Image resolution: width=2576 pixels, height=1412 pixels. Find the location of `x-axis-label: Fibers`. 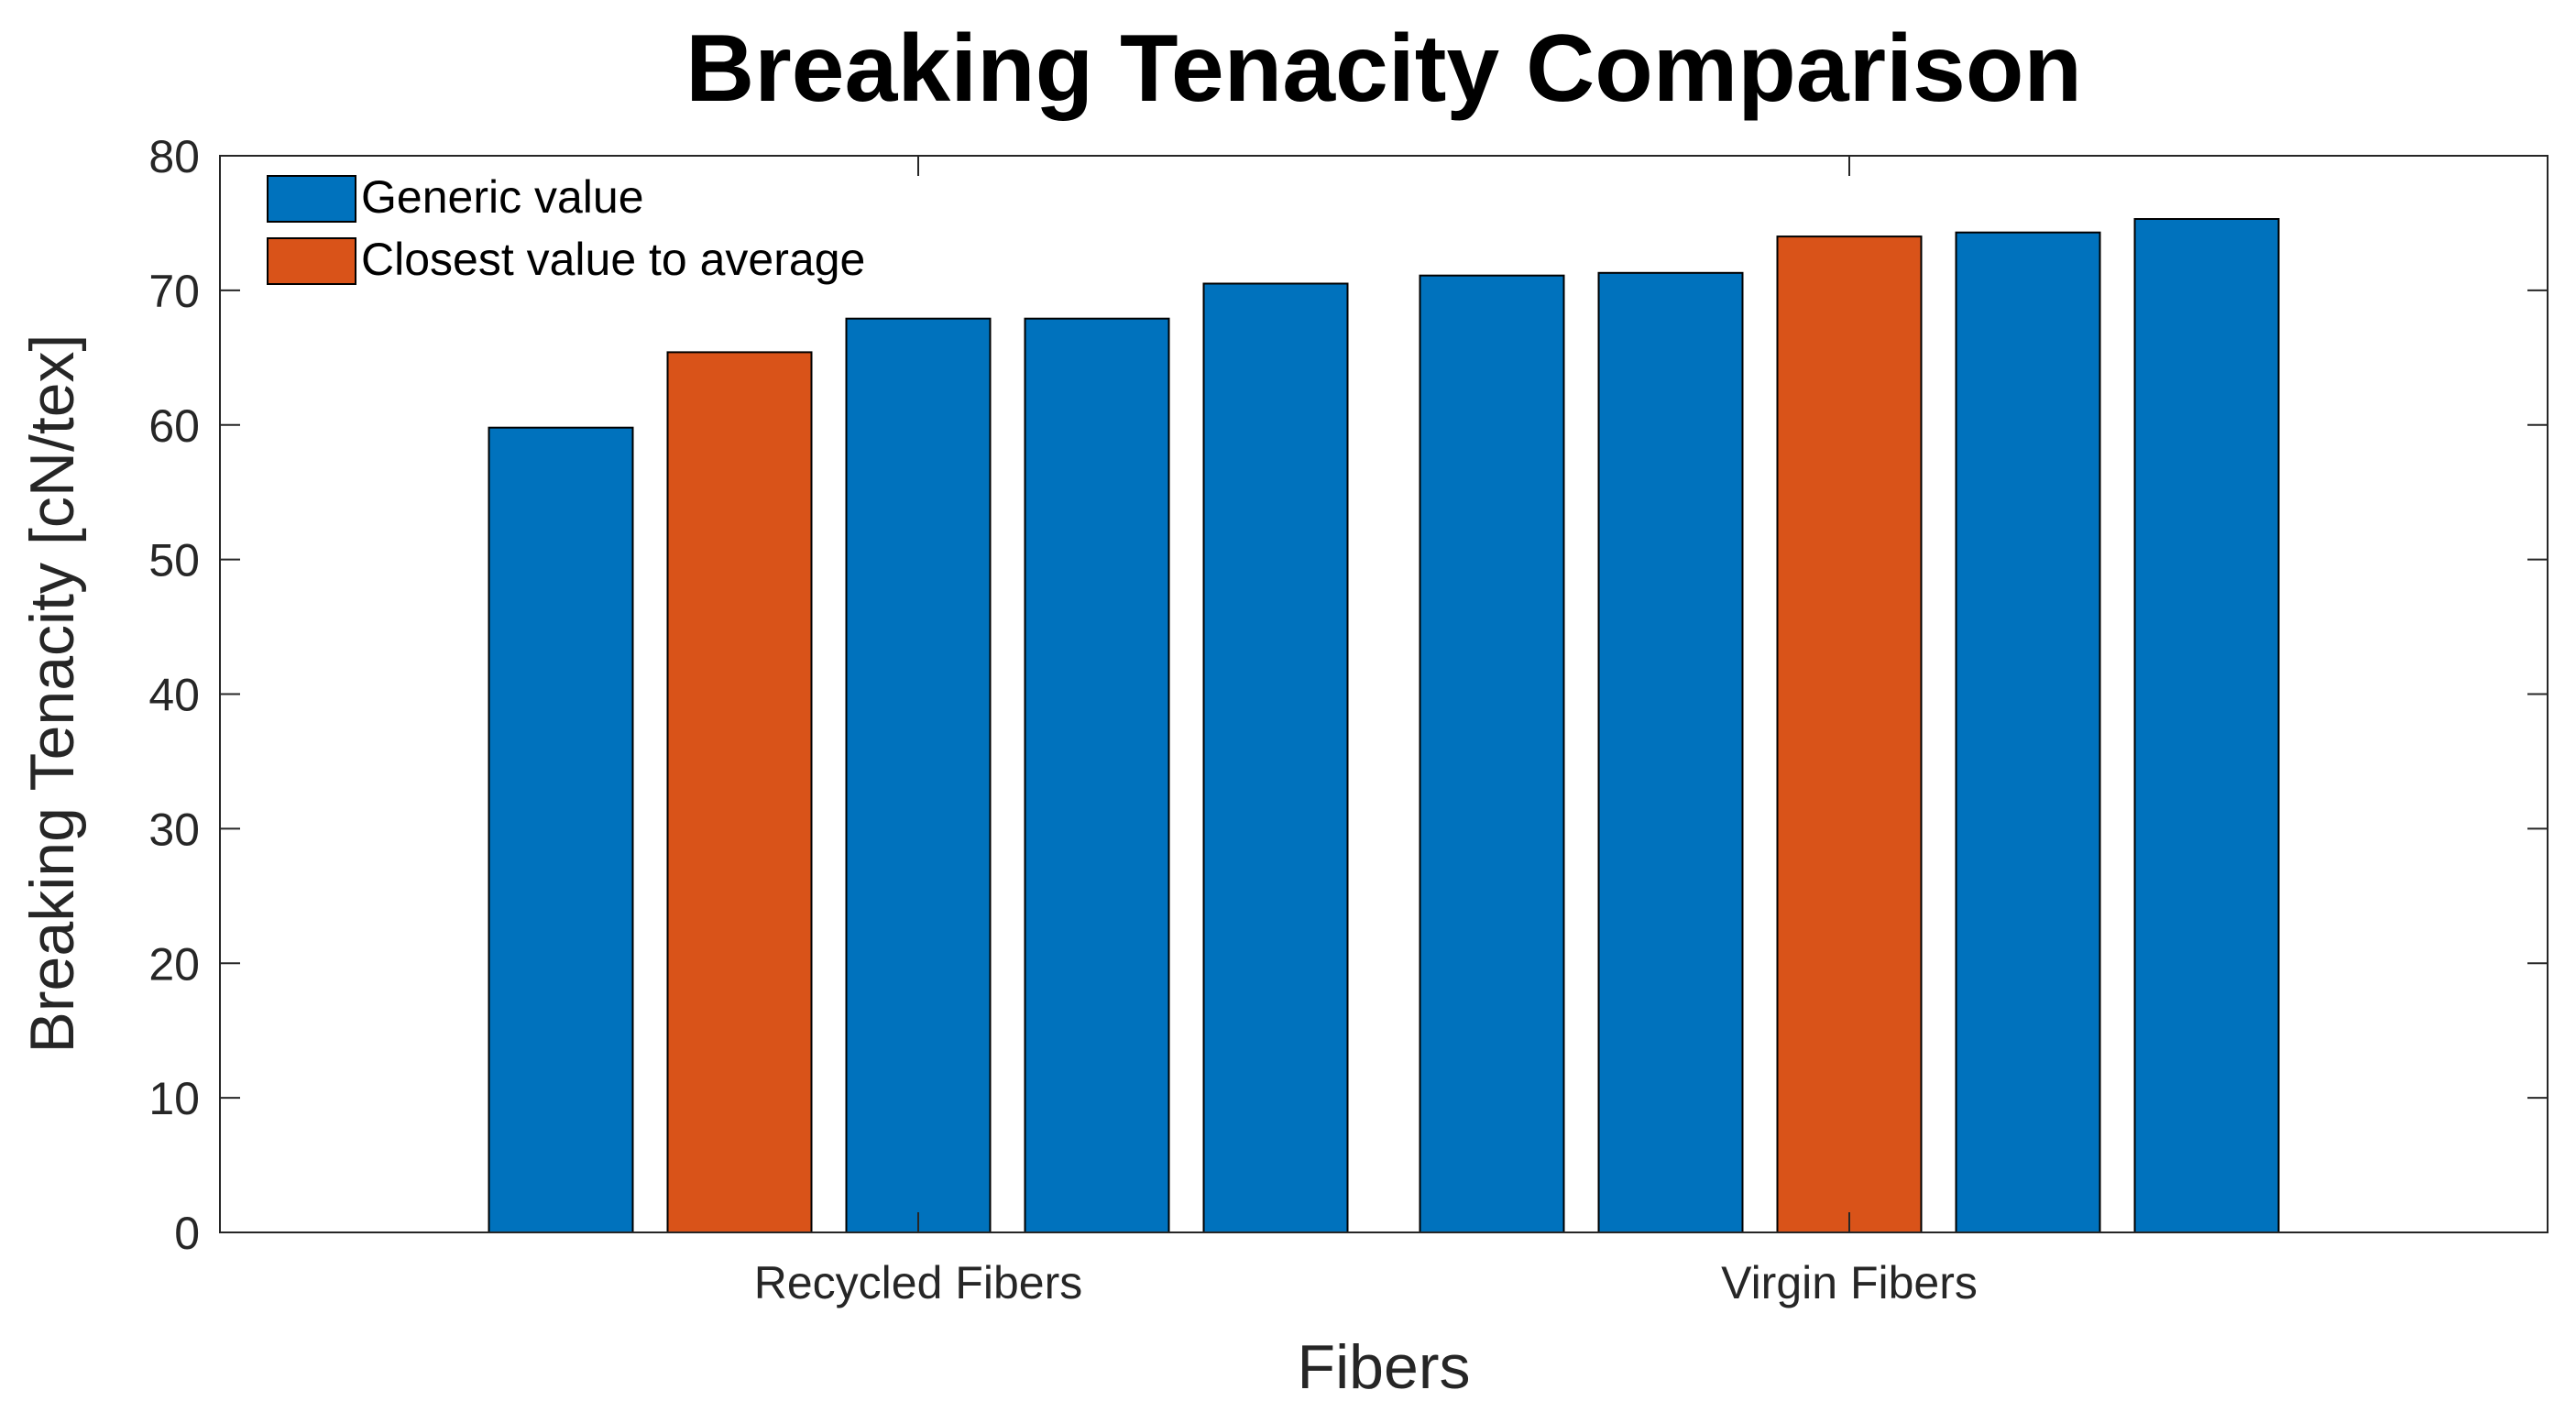

x-axis-label: Fibers is located at coordinates (1384, 1367).